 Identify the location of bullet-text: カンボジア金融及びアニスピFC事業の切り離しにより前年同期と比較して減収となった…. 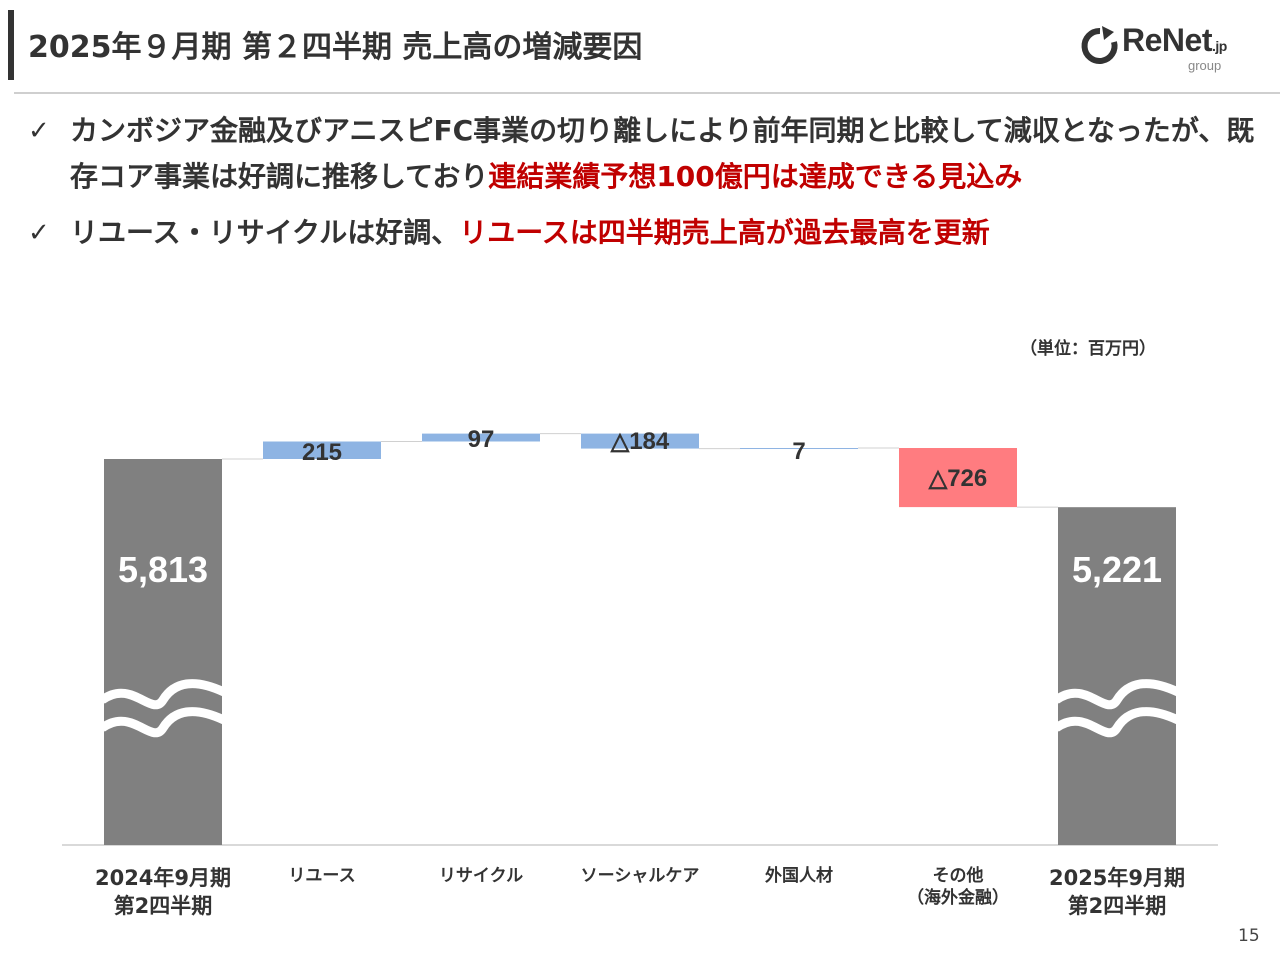
(662, 153).